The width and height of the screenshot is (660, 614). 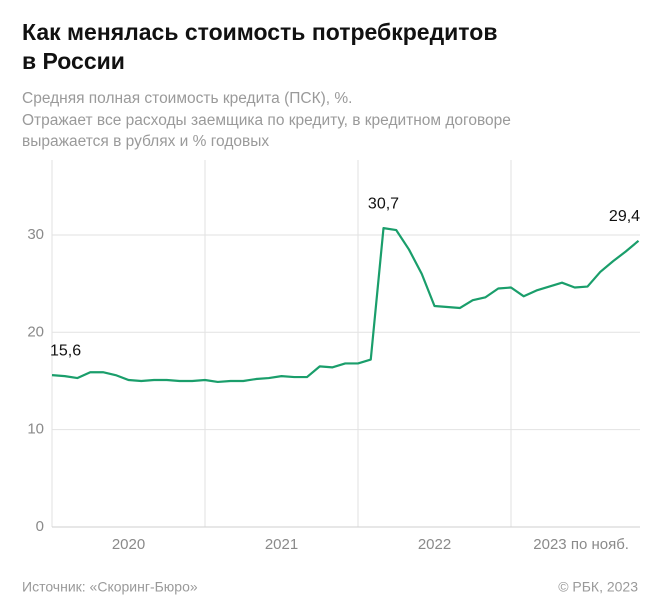 What do you see at coordinates (383, 203) in the screenshot?
I see `value-label: 30,7` at bounding box center [383, 203].